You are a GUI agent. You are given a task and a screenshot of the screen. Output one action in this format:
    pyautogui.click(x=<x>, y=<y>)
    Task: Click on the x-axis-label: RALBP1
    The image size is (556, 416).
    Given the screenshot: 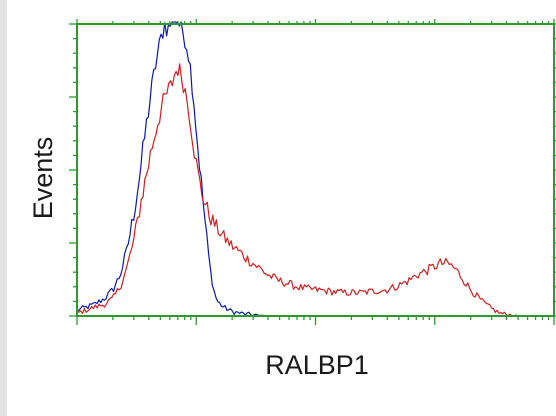 What is the action you would take?
    pyautogui.click(x=317, y=365)
    